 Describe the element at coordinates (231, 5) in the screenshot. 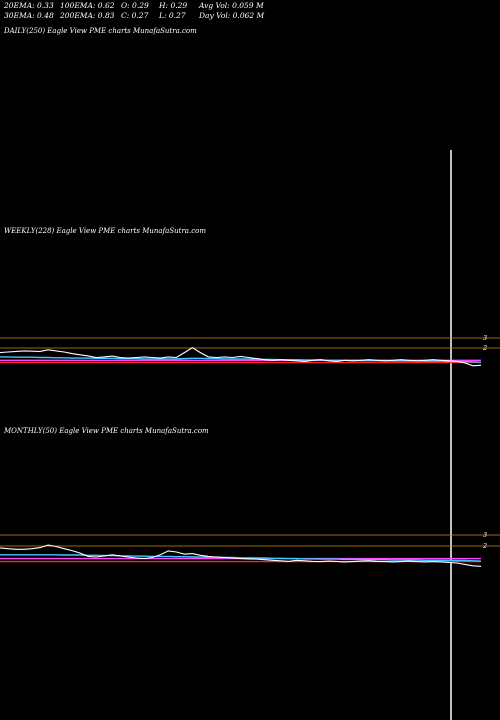

I see `avg-vol-value: Avg Vol: 0.059 M` at that location.